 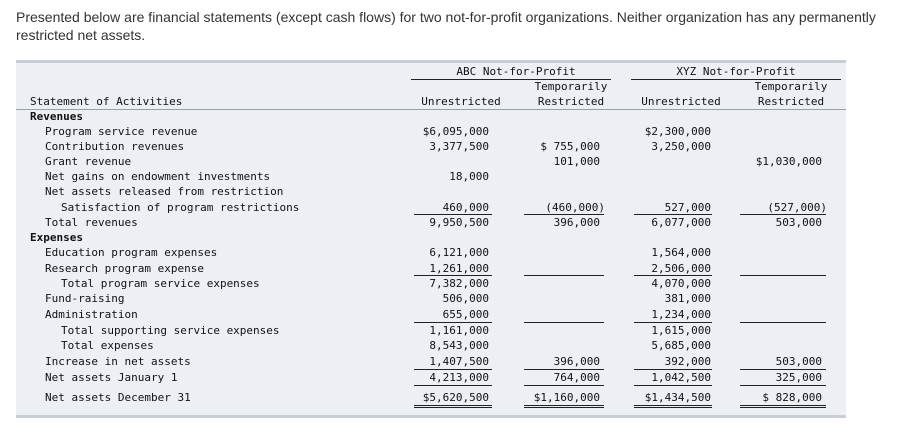 I want to click on label-jan1: Net assets January 1, so click(x=111, y=377).